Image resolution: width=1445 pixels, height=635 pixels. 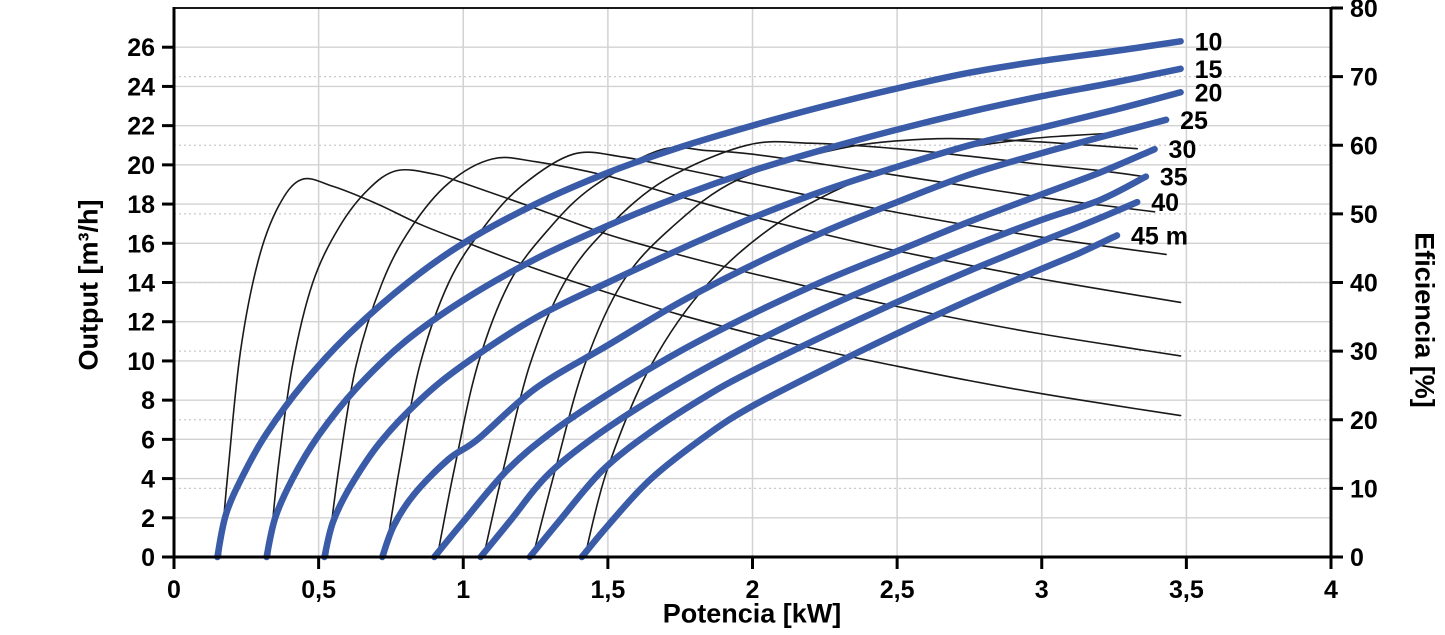 I want to click on x-tick-label-4: 4, so click(x=1331, y=590).